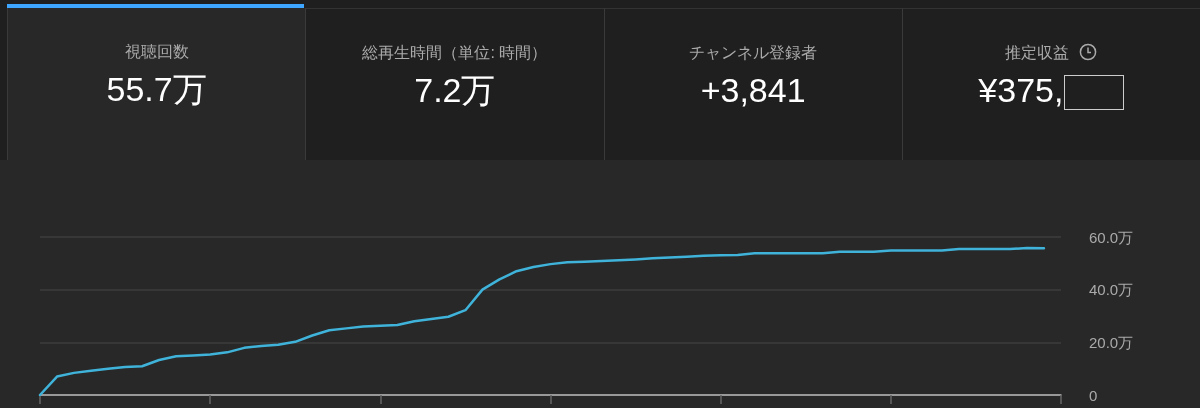 The width and height of the screenshot is (1200, 408). Describe the element at coordinates (1111, 342) in the screenshot. I see `y-tick-label: 20.0万` at that location.